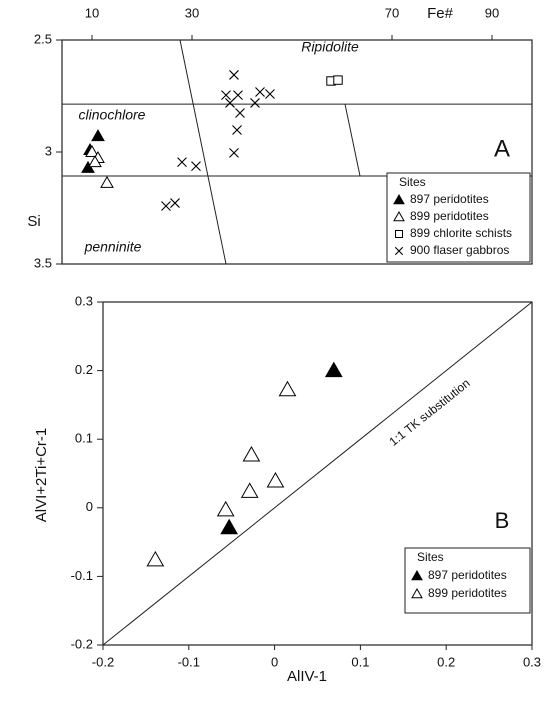  I want to click on x-tick-label: 0.2, so click(446, 661).